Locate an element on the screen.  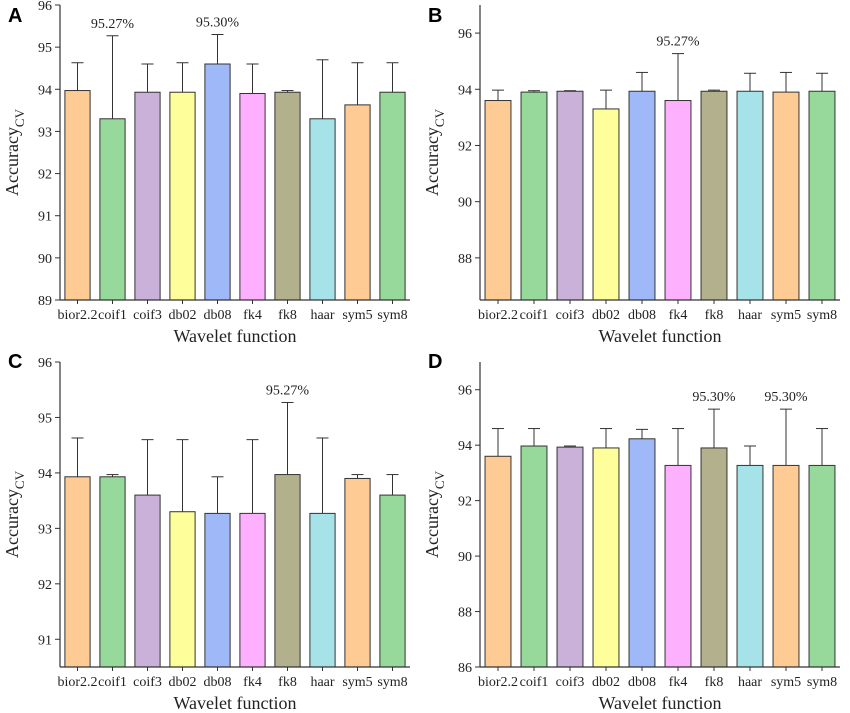
panel-letter: B is located at coordinates (435, 16).